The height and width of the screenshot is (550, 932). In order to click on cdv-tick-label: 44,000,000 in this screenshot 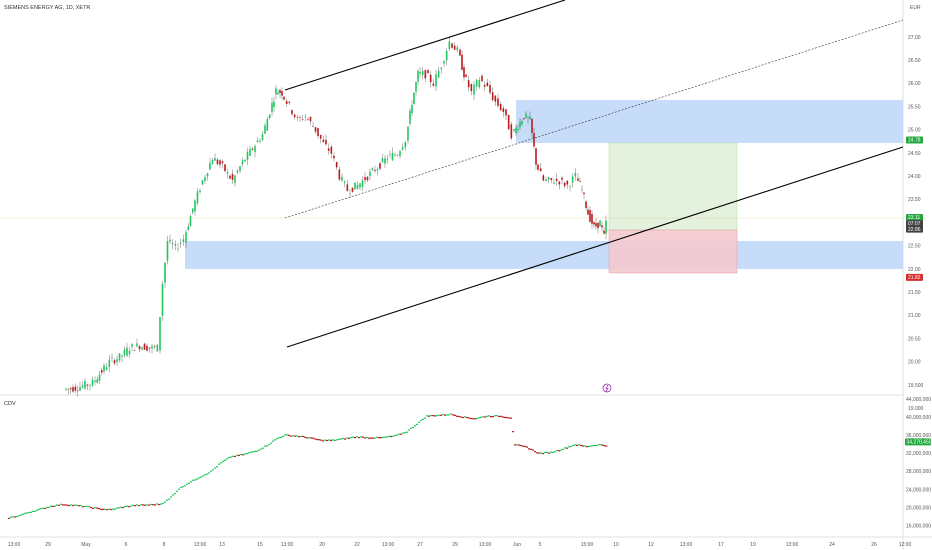, I will do `click(918, 400)`.